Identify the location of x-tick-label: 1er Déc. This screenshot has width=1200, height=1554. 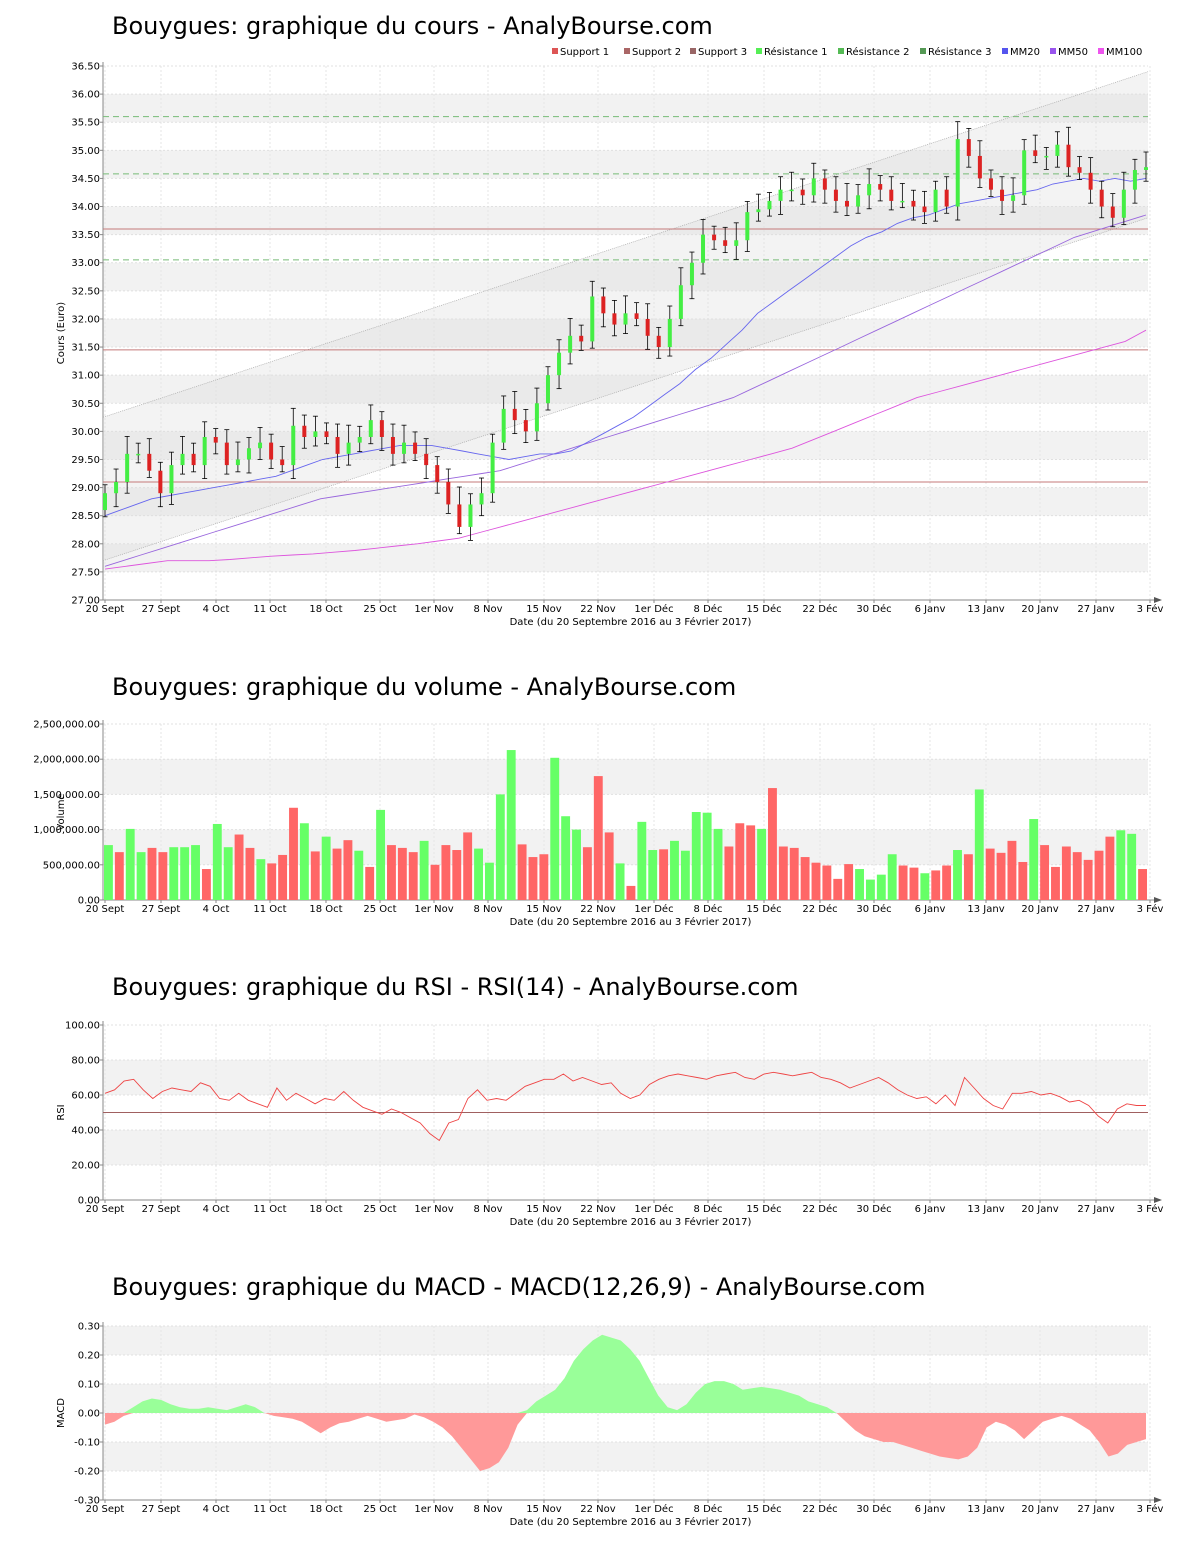
(653, 609).